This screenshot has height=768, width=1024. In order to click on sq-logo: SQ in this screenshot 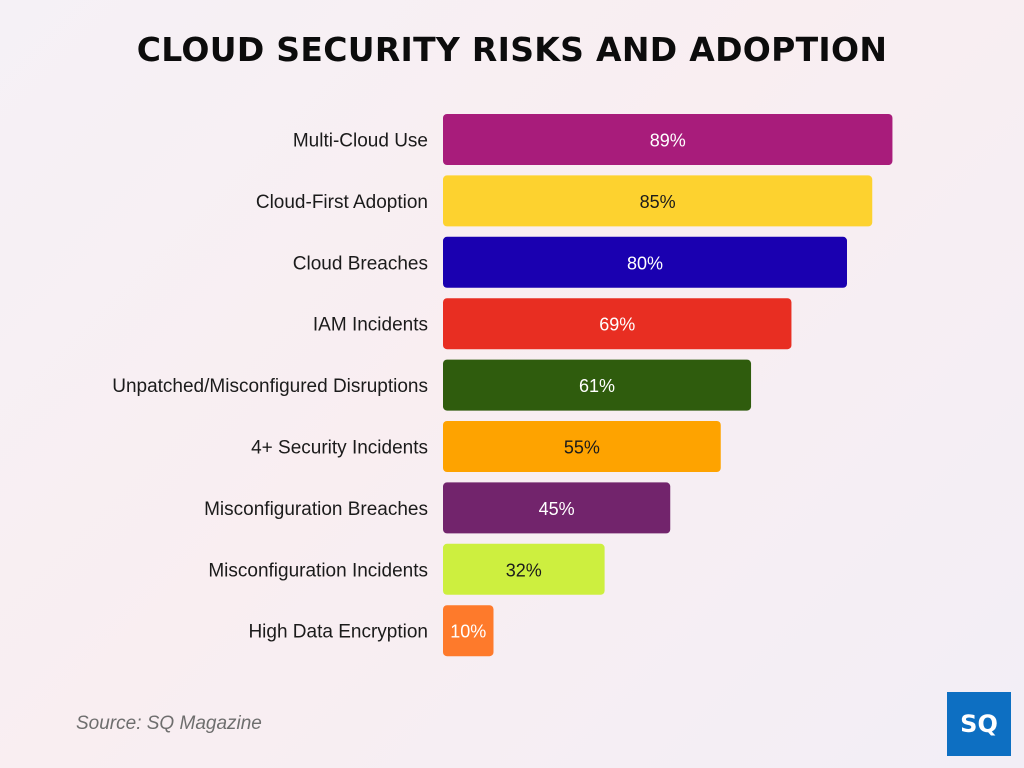, I will do `click(979, 724)`.